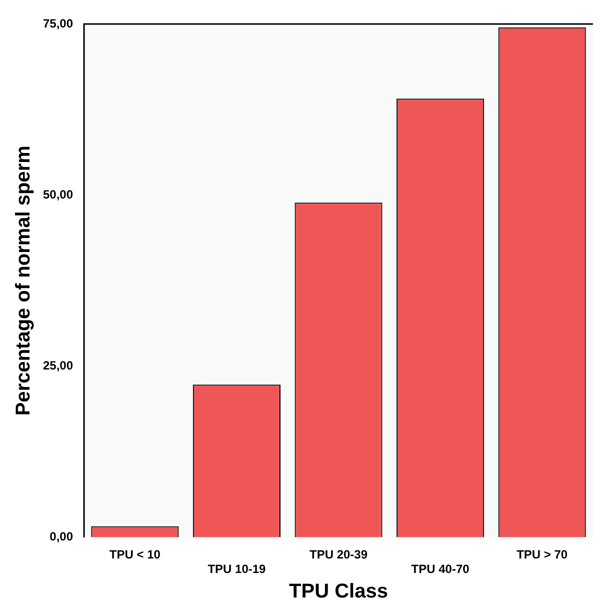 The width and height of the screenshot is (601, 612). What do you see at coordinates (440, 569) in the screenshot?
I see `x-tick-label: TPU 40-70` at bounding box center [440, 569].